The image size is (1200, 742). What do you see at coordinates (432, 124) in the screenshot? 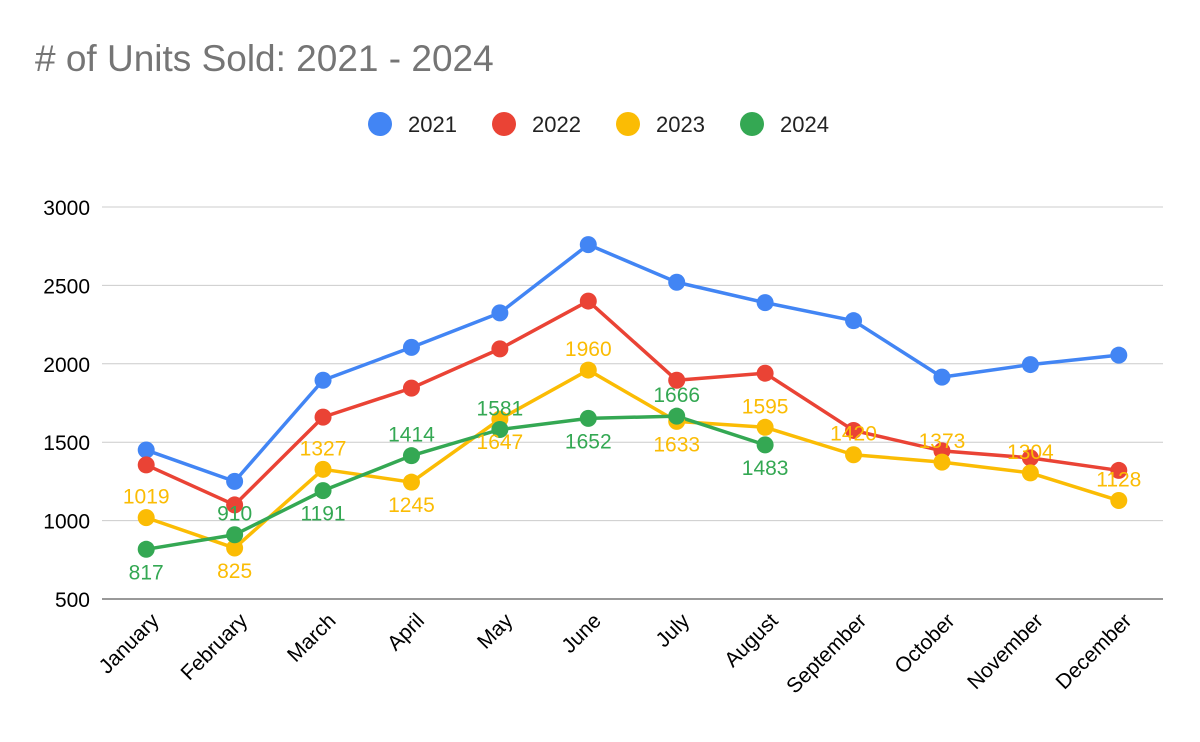
I see `legend-label-2021: 2021` at bounding box center [432, 124].